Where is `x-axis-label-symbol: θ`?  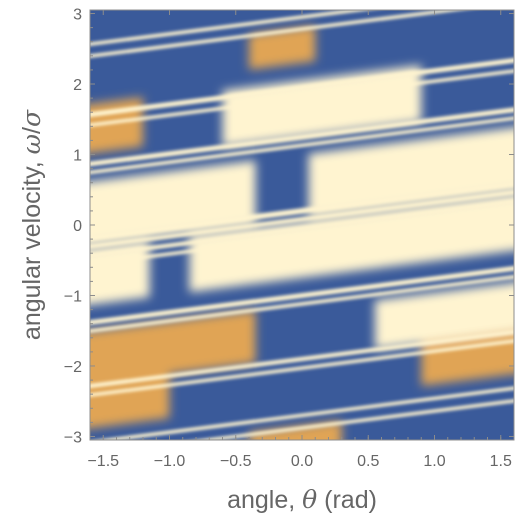
x-axis-label-symbol: θ is located at coordinates (309, 499).